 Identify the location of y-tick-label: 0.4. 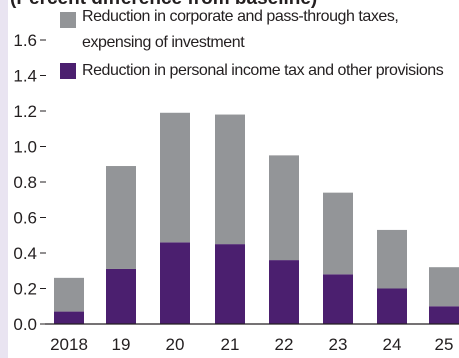
(25, 253).